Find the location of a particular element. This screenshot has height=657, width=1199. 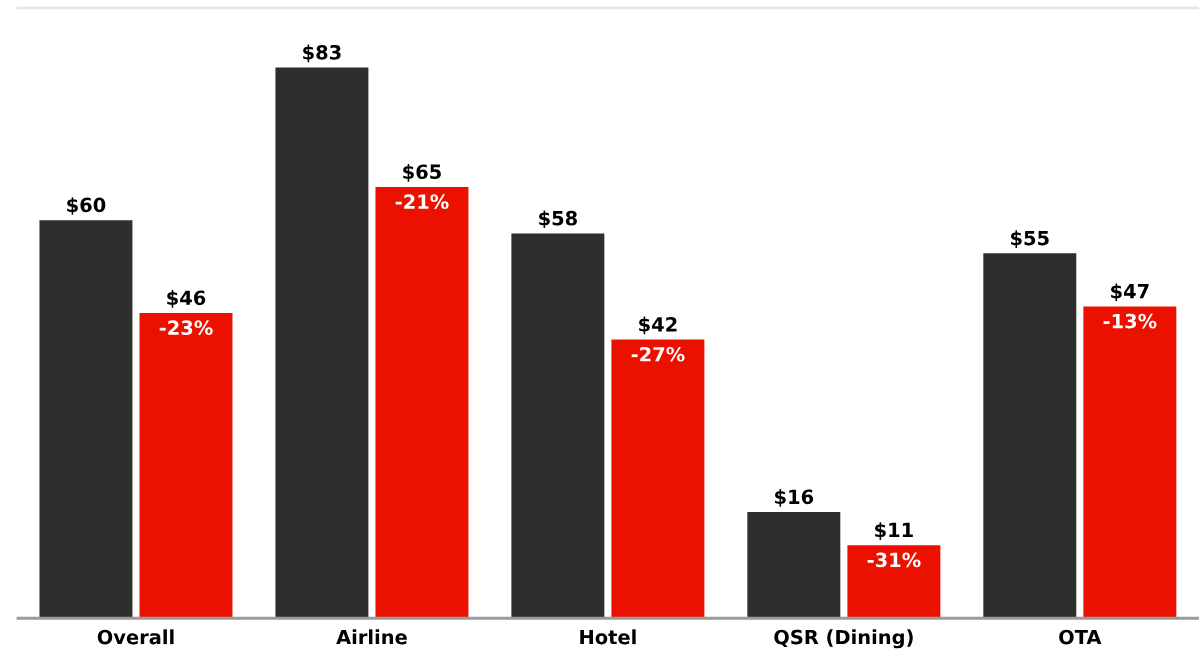

data-label: $83 is located at coordinates (322, 53).